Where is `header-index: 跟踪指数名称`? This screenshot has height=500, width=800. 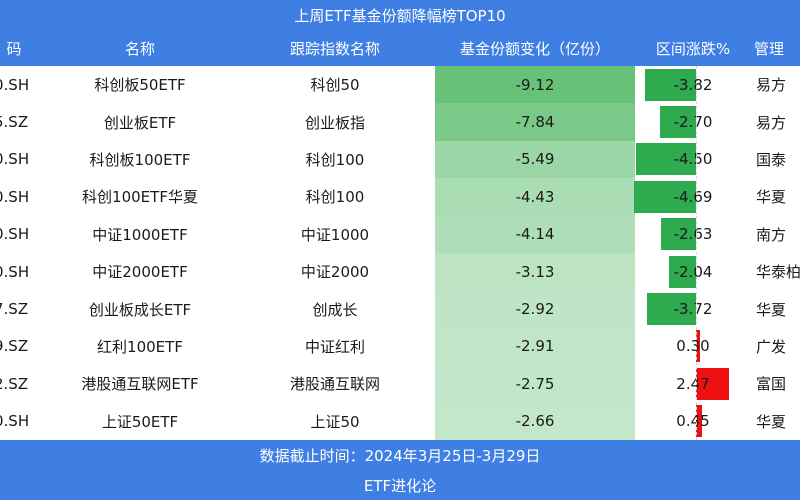
header-index: 跟踪指数名称 is located at coordinates (334, 48).